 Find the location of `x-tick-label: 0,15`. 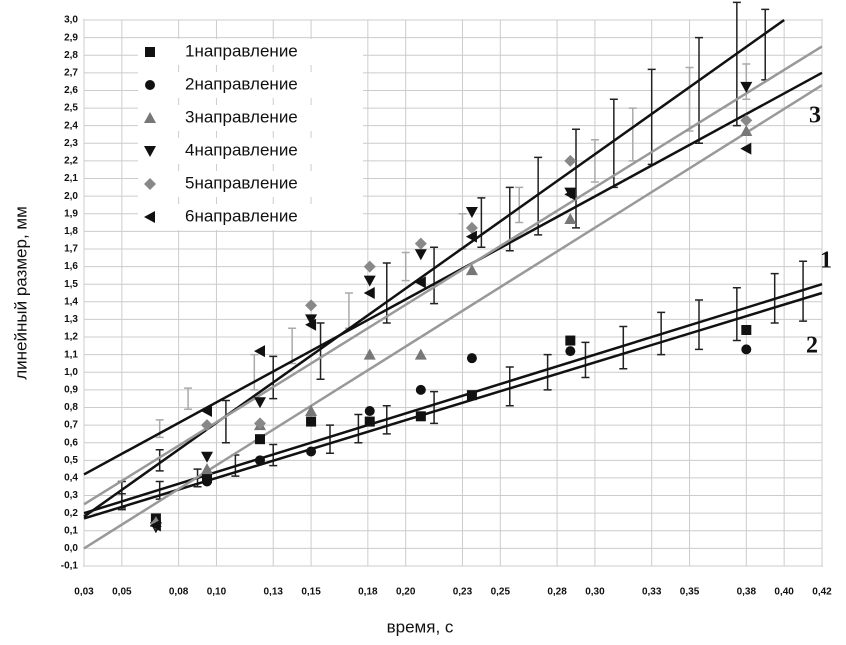

x-tick-label: 0,15 is located at coordinates (311, 592).